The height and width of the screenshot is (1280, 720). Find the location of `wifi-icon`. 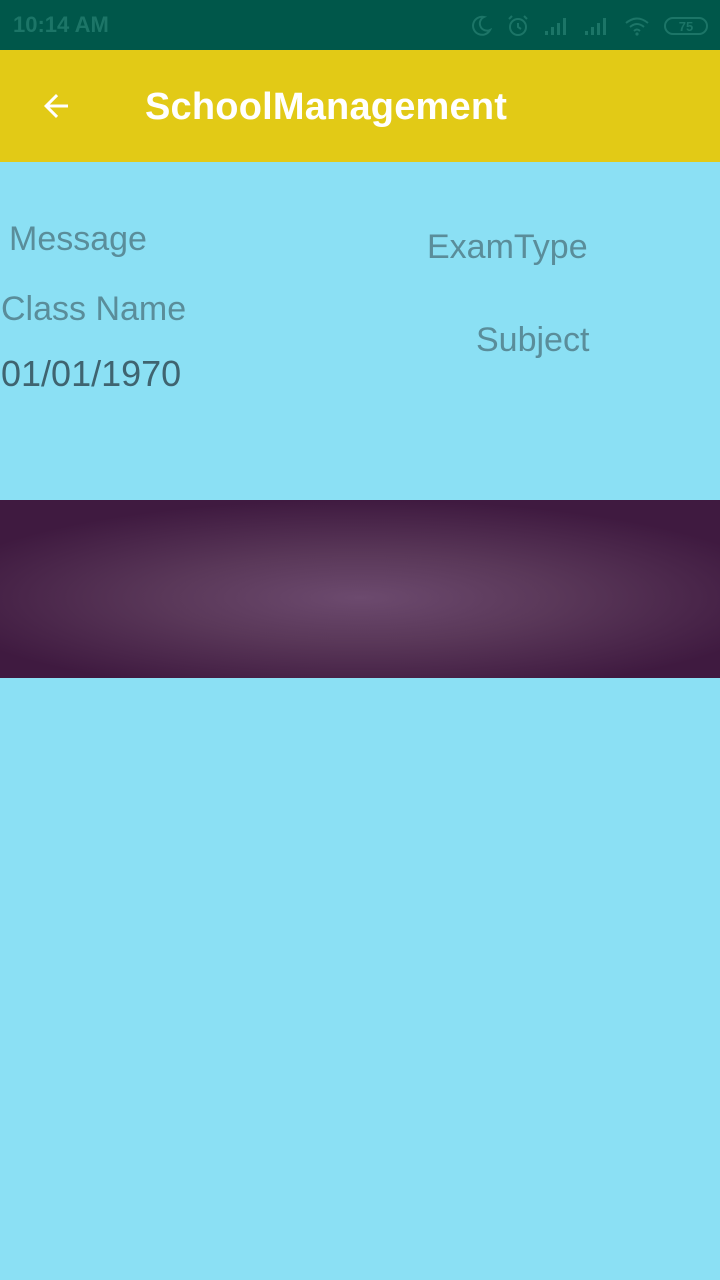

wifi-icon is located at coordinates (637, 26).